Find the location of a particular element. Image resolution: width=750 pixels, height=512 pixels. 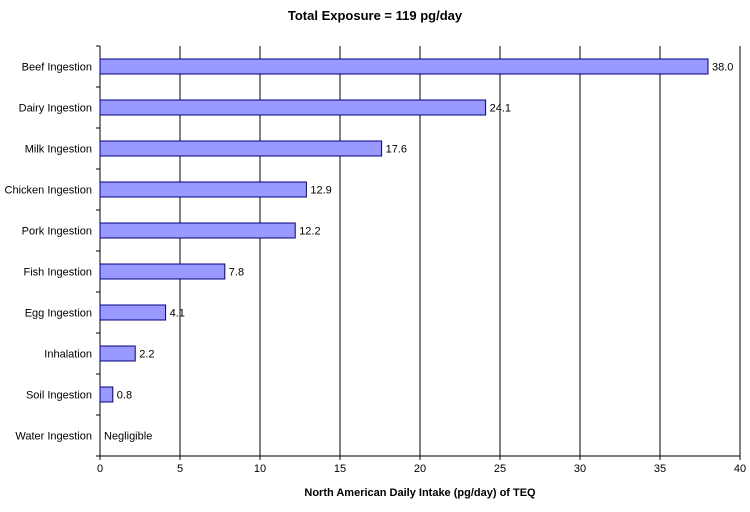

data-label: Negligible is located at coordinates (128, 437).